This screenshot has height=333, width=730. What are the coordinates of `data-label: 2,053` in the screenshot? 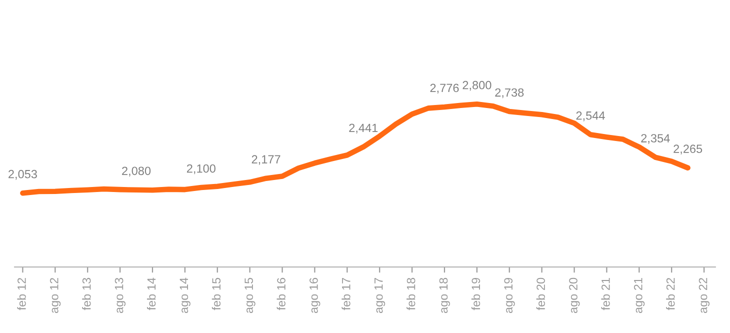 It's located at (22, 175).